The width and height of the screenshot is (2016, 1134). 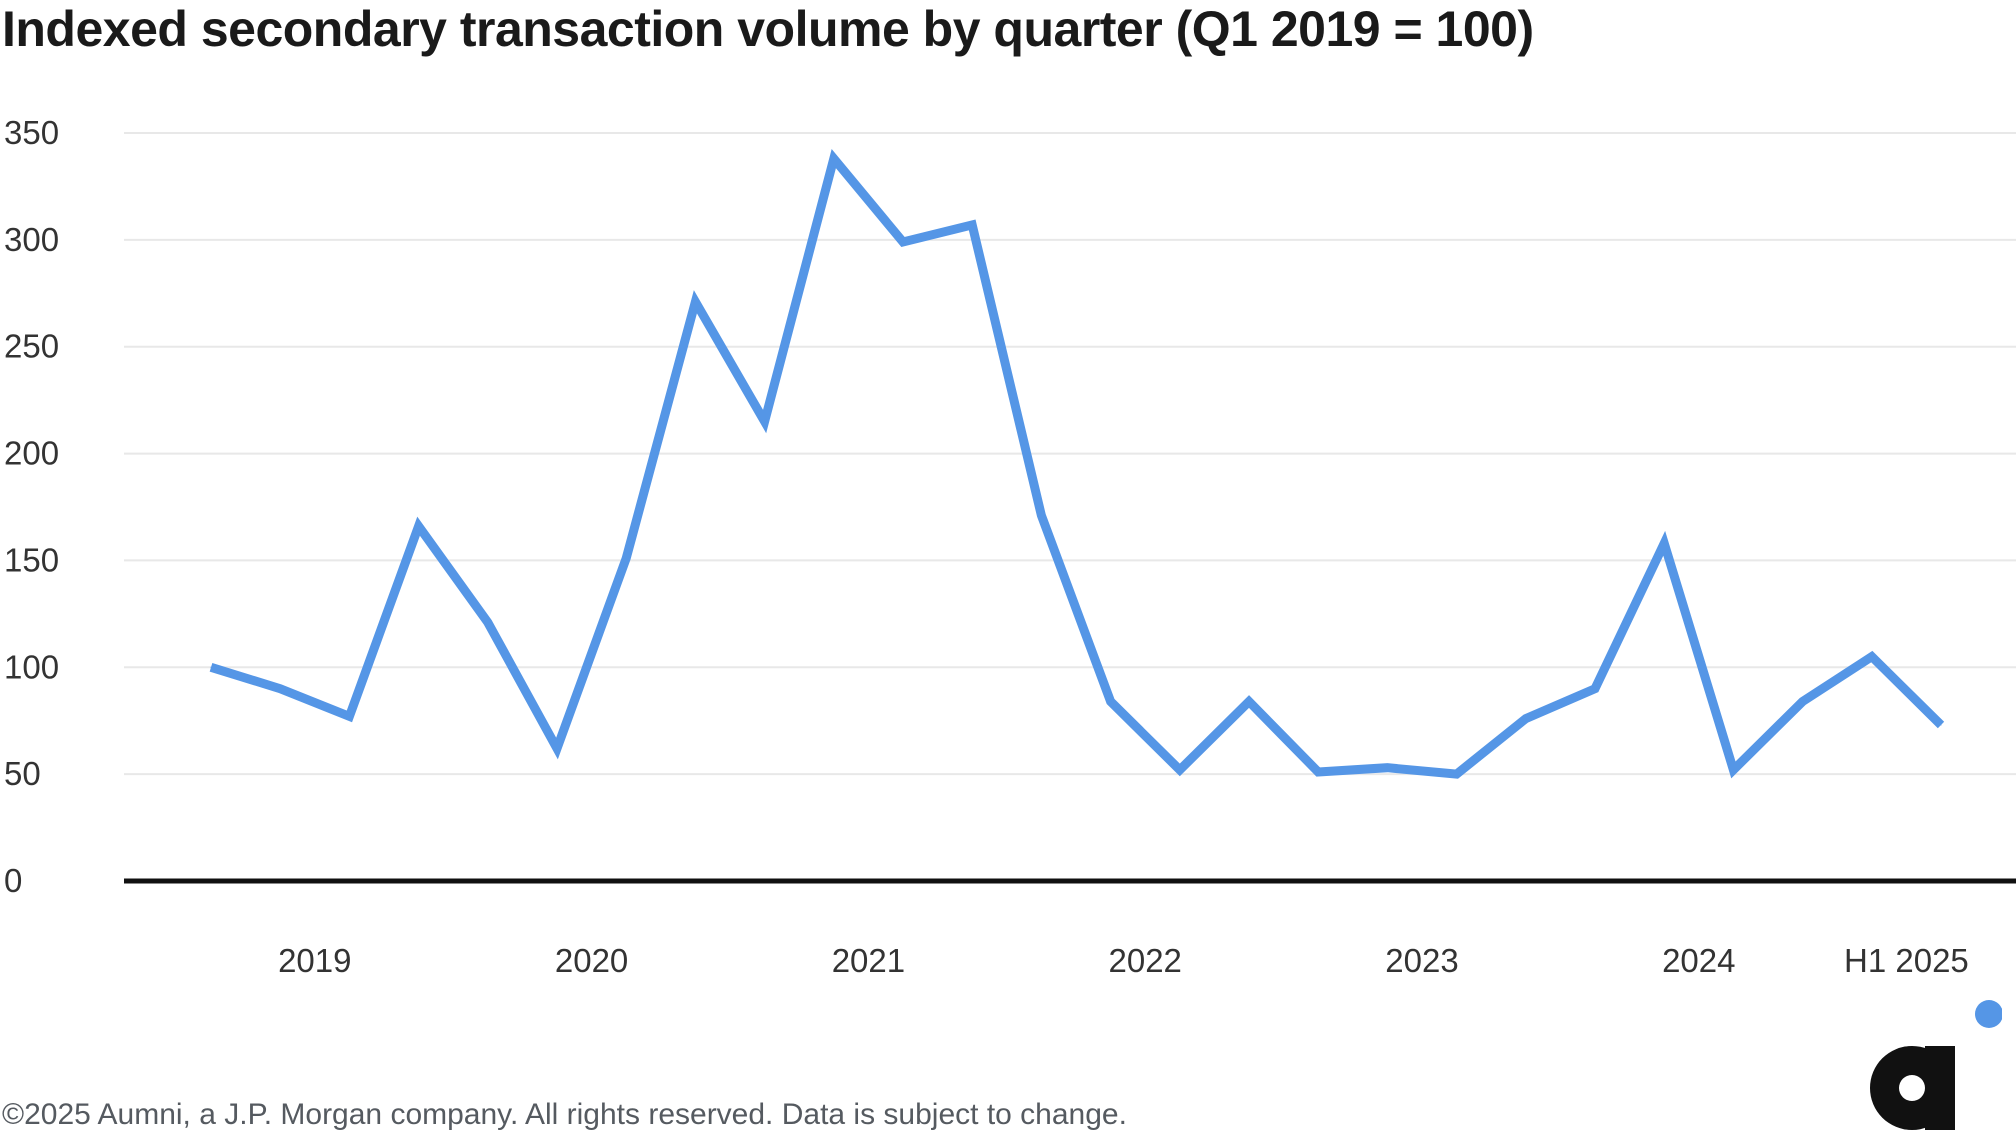 I want to click on y-tick-label: 100, so click(x=31, y=666).